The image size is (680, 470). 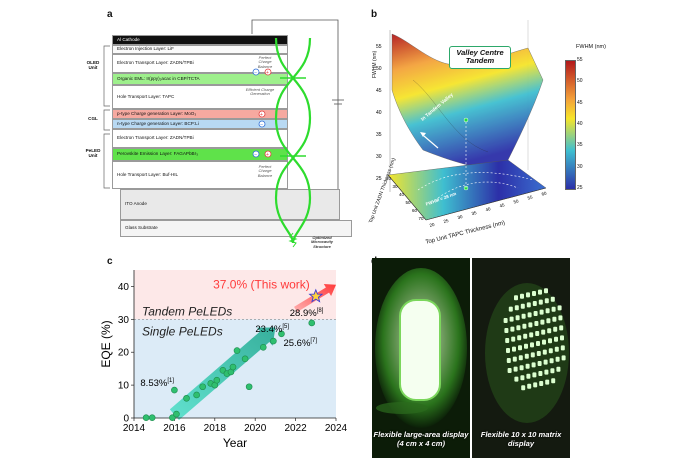 What do you see at coordinates (379, 179) in the screenshot?
I see `b-z-tick: 25` at bounding box center [379, 179].